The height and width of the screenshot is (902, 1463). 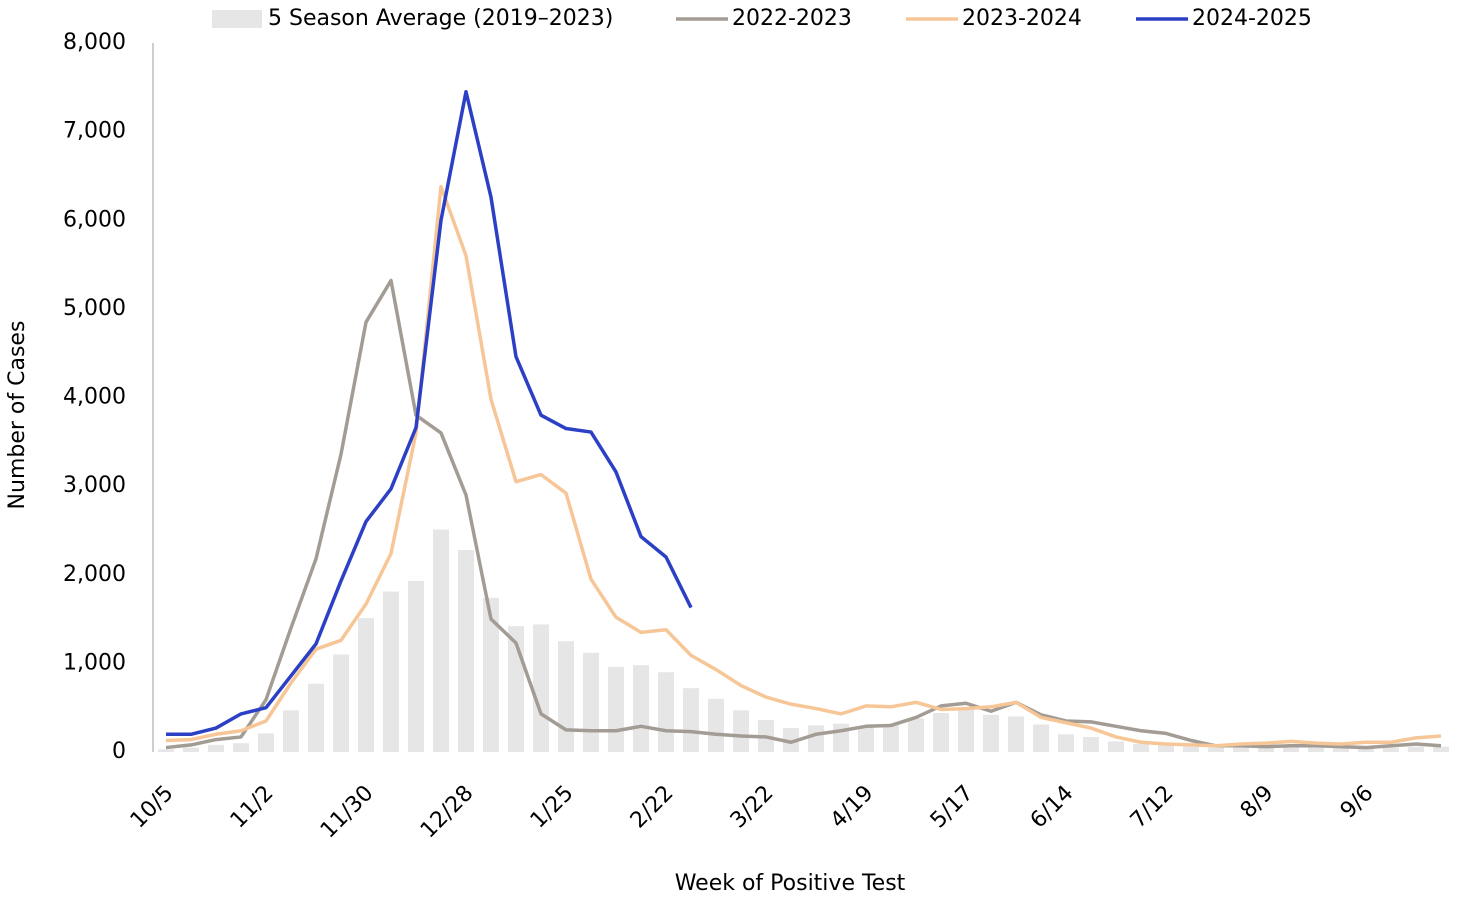 I want to click on y-tick-label: 3,000, so click(x=94, y=485).